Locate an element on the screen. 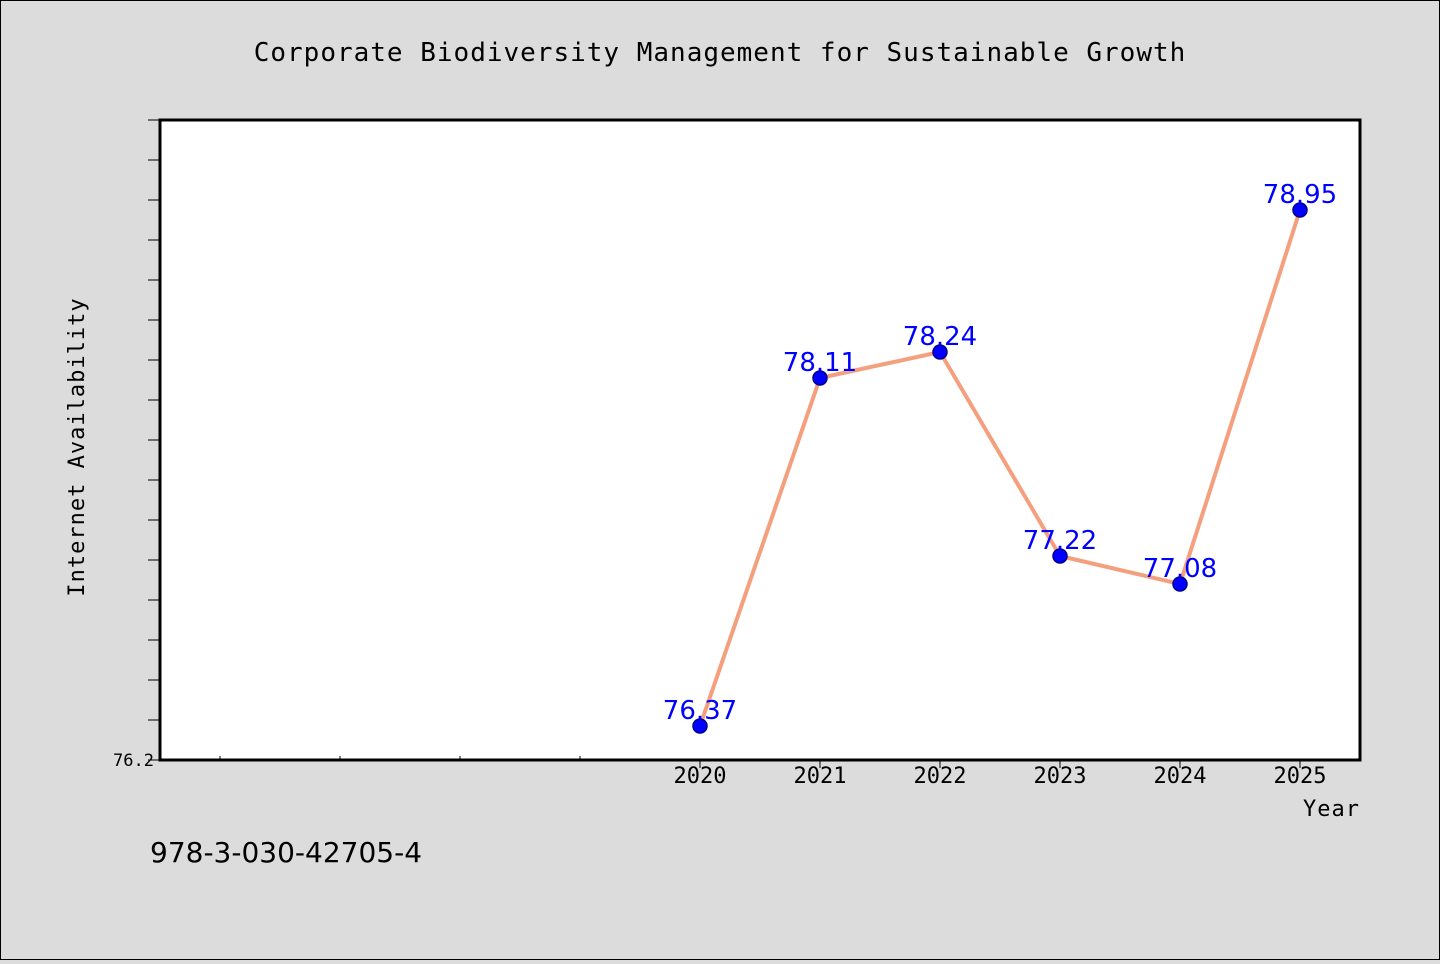 This screenshot has width=1440, height=964. data-label: 78.11 is located at coordinates (820, 363).